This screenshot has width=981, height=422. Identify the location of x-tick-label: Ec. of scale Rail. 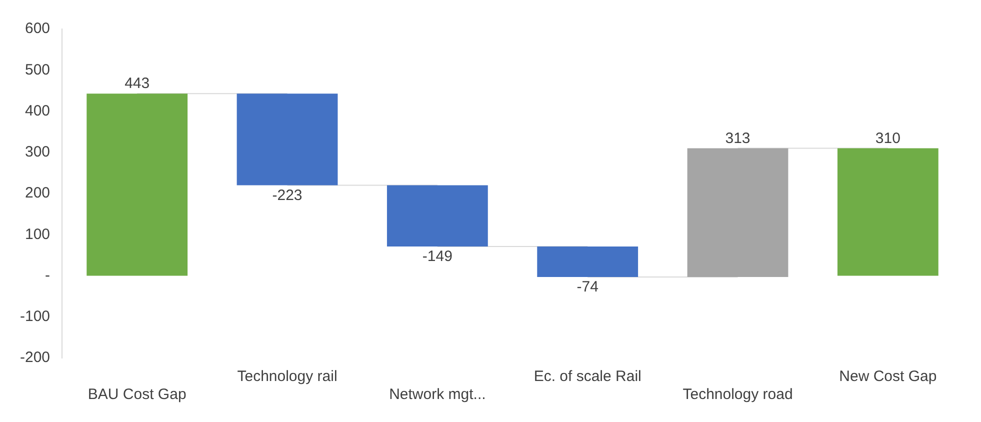
(588, 377).